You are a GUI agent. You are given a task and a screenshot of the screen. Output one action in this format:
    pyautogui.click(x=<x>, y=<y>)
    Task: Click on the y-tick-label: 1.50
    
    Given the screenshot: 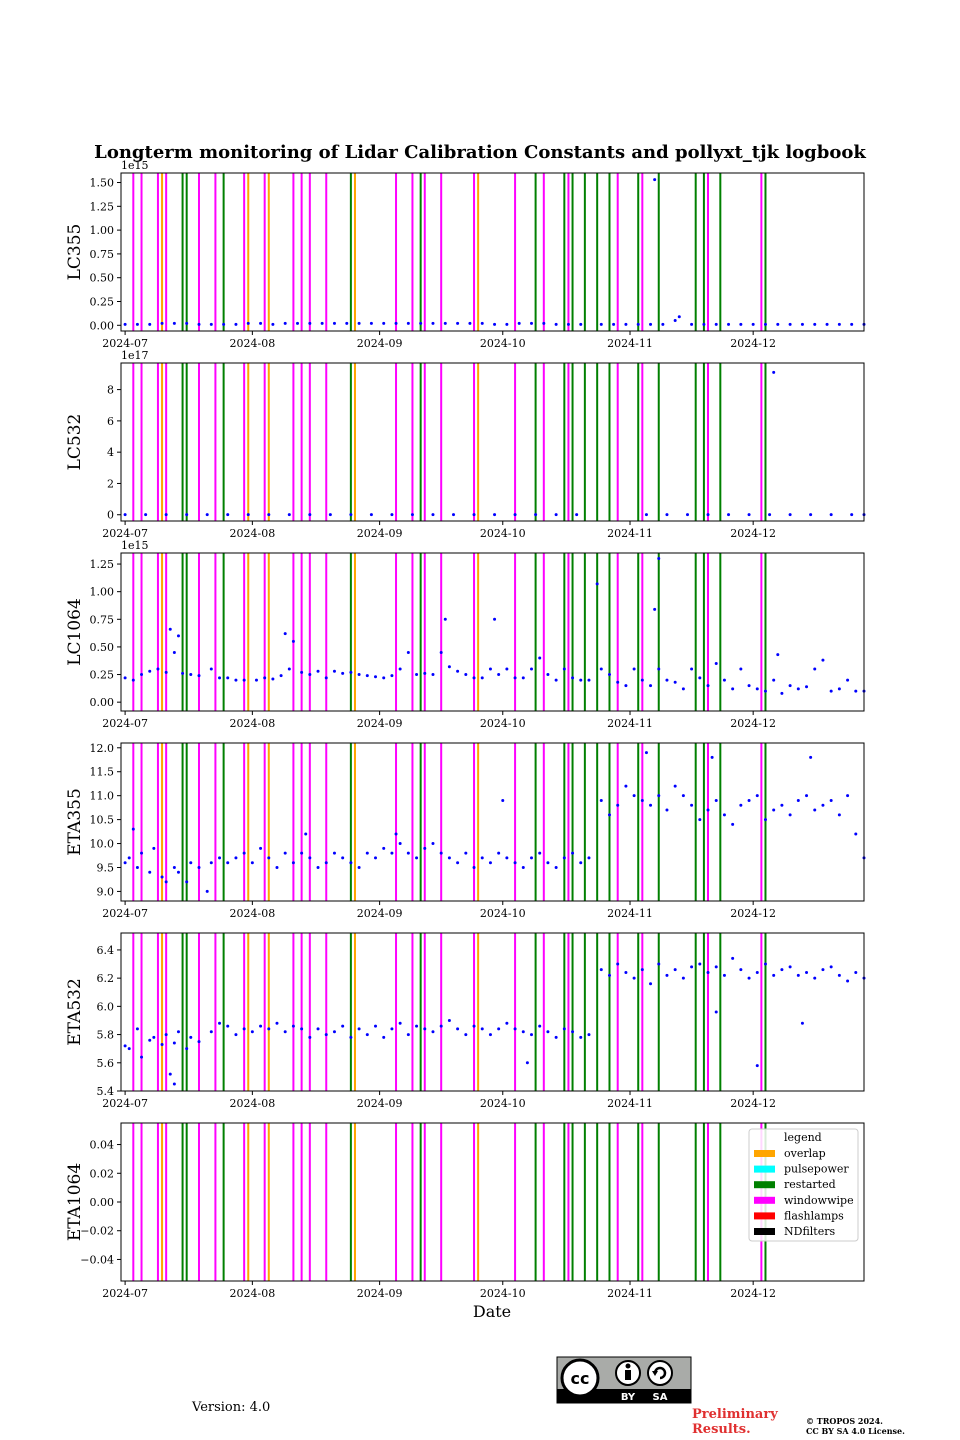 What is the action you would take?
    pyautogui.click(x=102, y=183)
    